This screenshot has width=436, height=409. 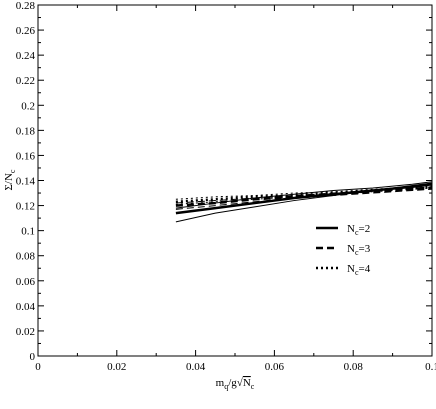 What do you see at coordinates (12, 171) in the screenshot?
I see `y-axis-label-sub: c` at bounding box center [12, 171].